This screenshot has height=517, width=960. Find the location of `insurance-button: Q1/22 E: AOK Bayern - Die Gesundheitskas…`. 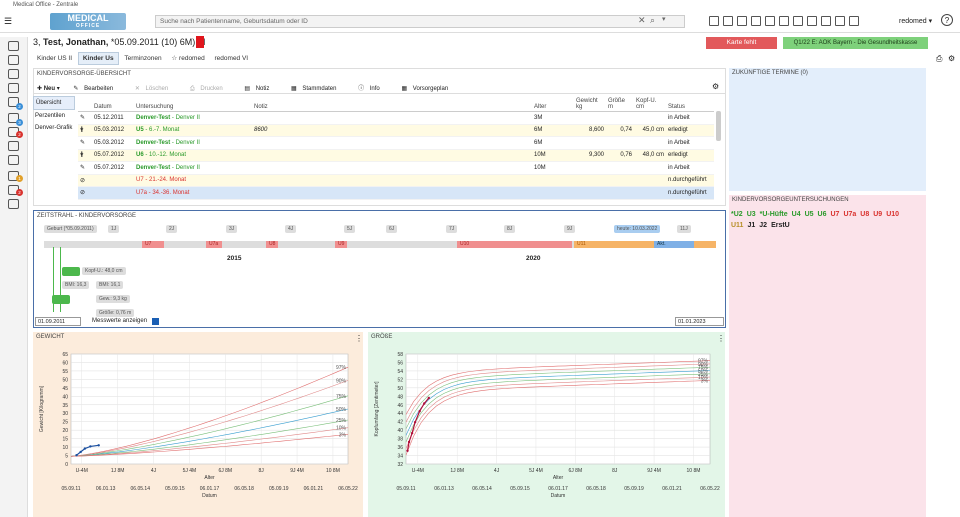

insurance-button: Q1/22 E: AOK Bayern - Die Gesundheitskas… is located at coordinates (855, 43).